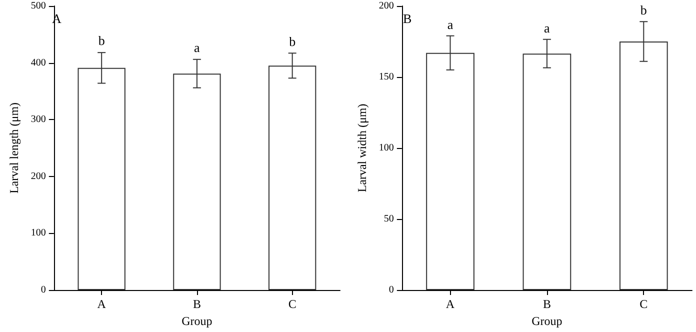 This screenshot has height=332, width=696. What do you see at coordinates (38, 62) in the screenshot?
I see `y-tick-label: 400` at bounding box center [38, 62].